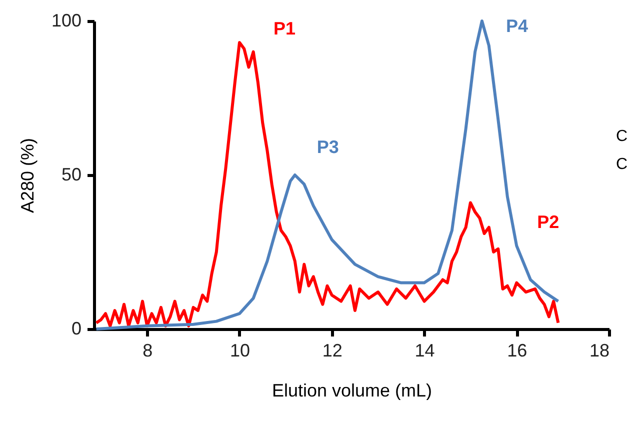 The width and height of the screenshot is (629, 429). I want to click on x-tick-label: 12, so click(332, 350).